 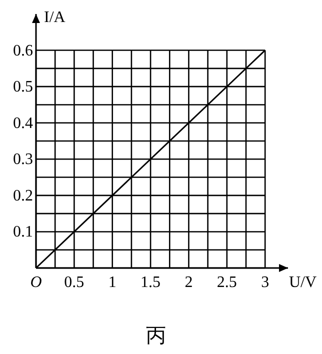 What do you see at coordinates (74, 282) in the screenshot?
I see `x-tick-label: 0.5` at bounding box center [74, 282].